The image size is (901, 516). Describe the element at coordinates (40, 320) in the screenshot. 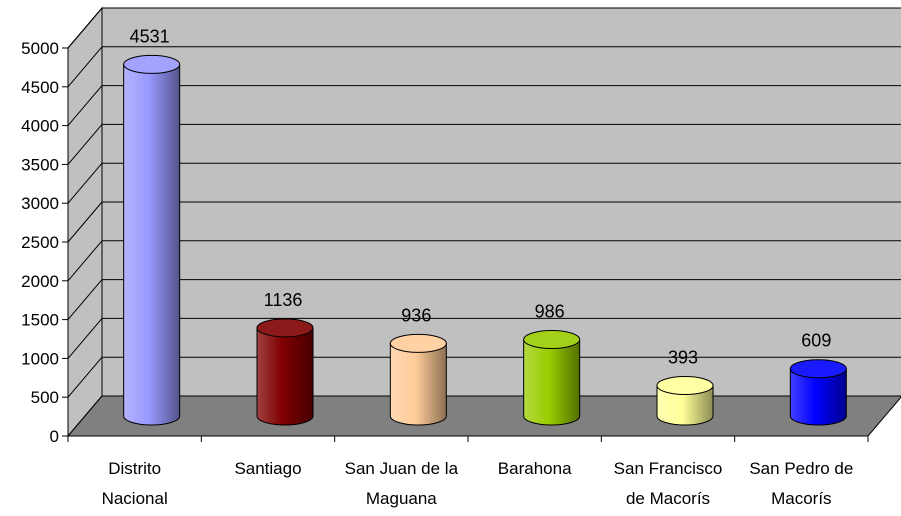

I see `y-tick-label: 1500` at that location.